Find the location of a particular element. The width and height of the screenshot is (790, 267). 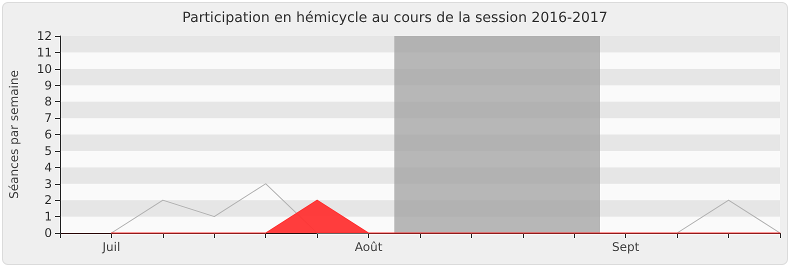

y-tick-label: 2 is located at coordinates (48, 200).